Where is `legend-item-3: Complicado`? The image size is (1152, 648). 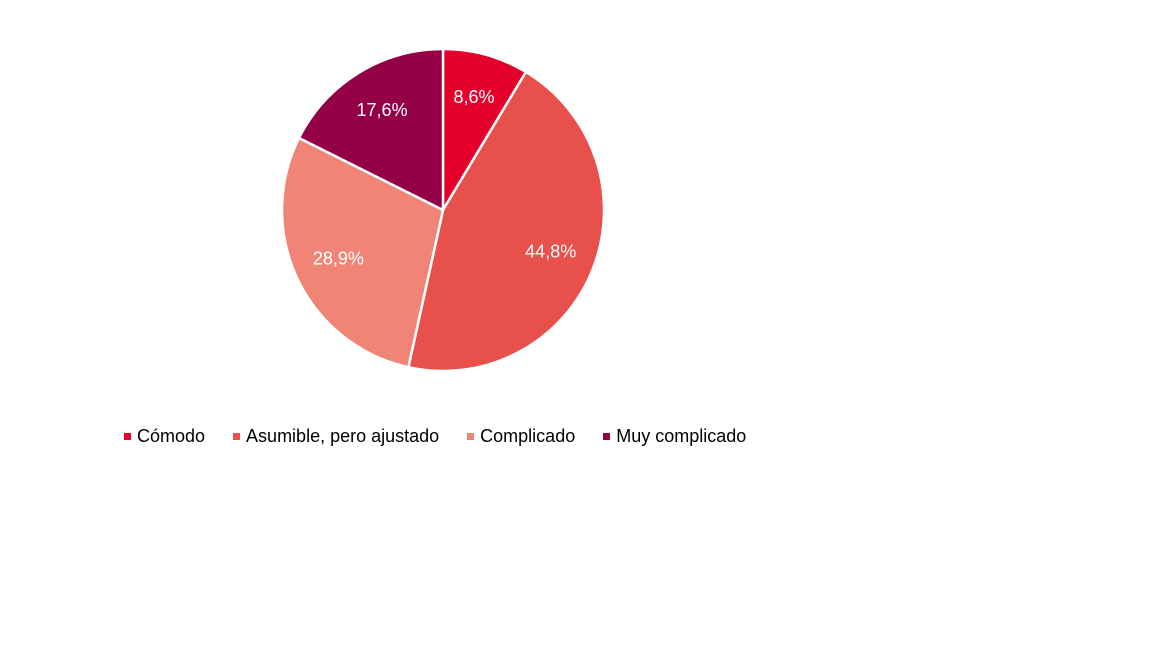 legend-item-3: Complicado is located at coordinates (521, 436).